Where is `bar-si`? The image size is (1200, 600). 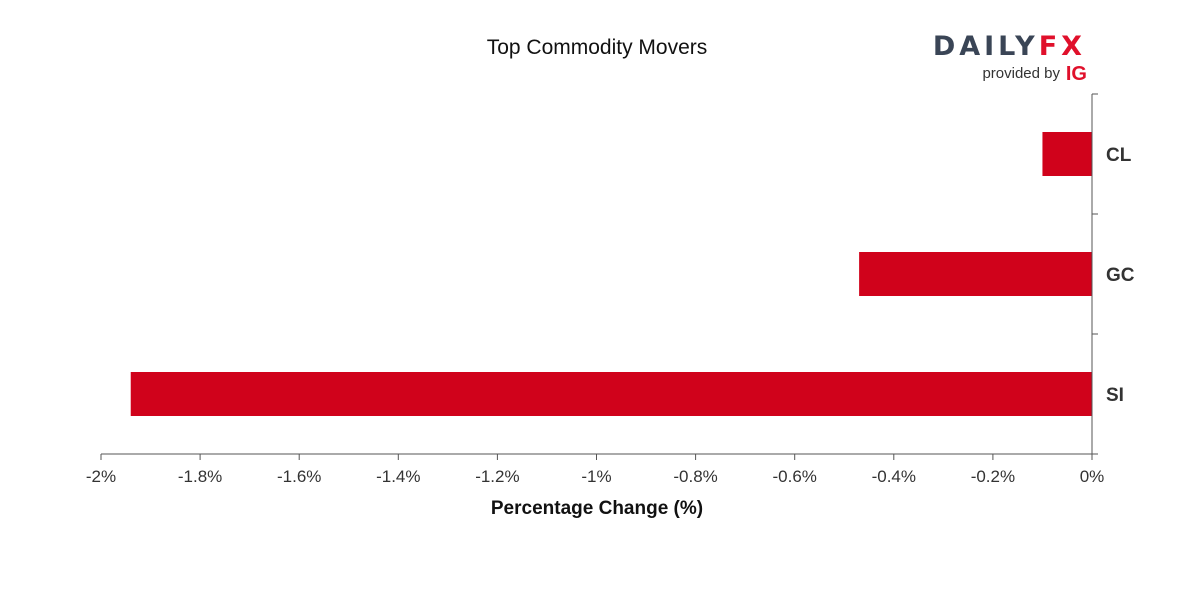
bar-si is located at coordinates (611, 394).